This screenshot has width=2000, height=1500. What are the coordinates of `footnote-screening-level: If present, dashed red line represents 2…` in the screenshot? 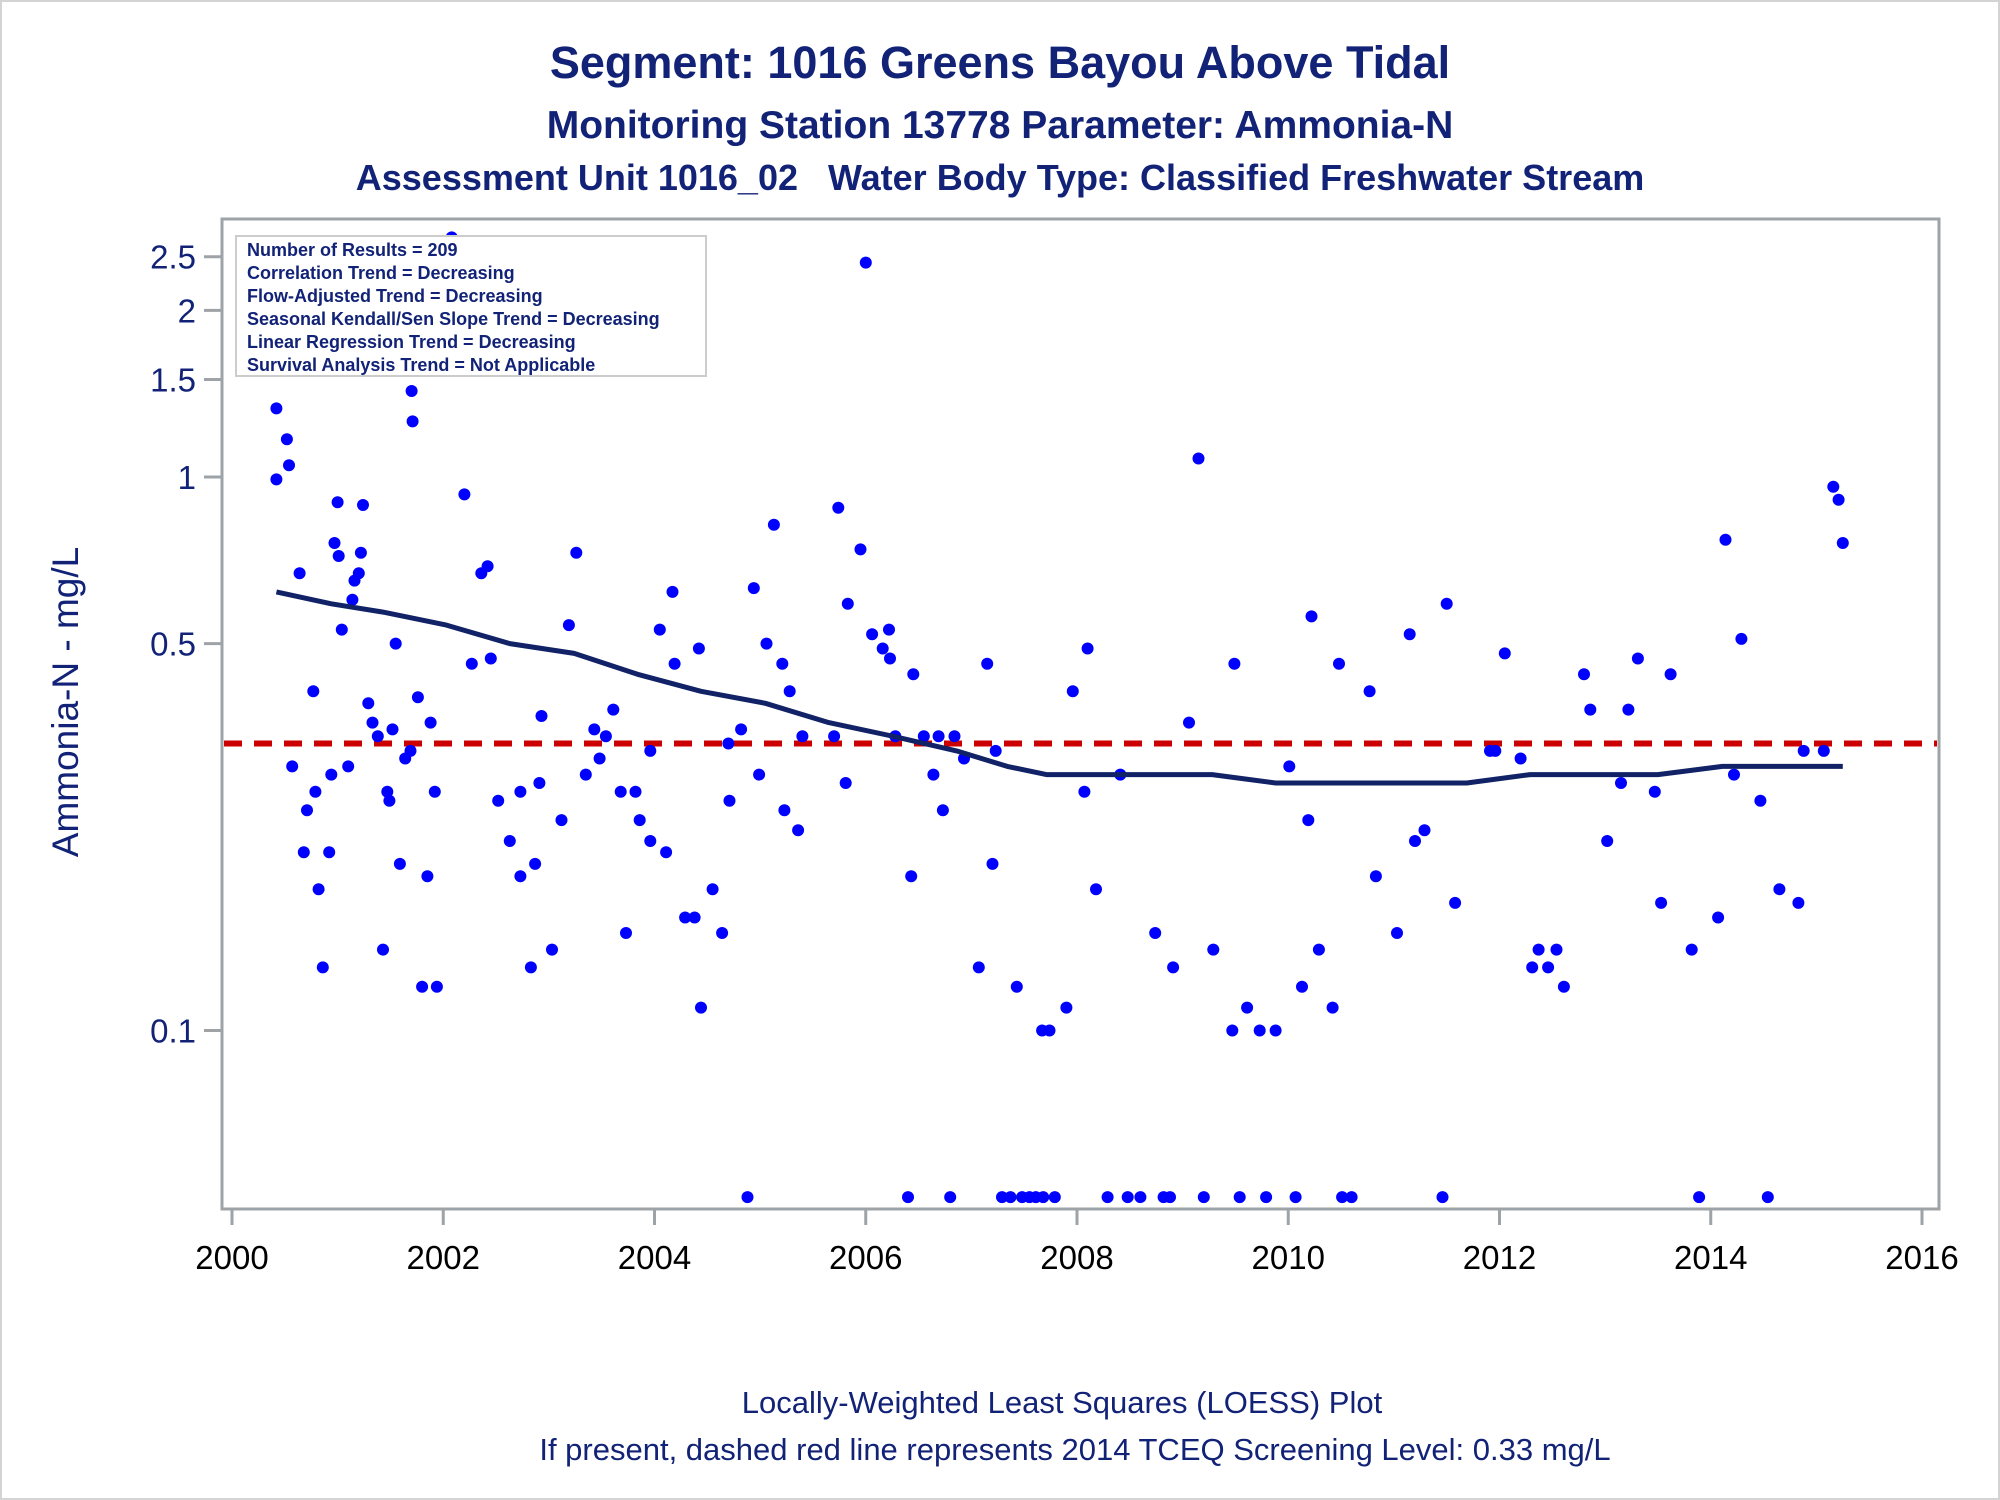 It's located at (1074, 1449).